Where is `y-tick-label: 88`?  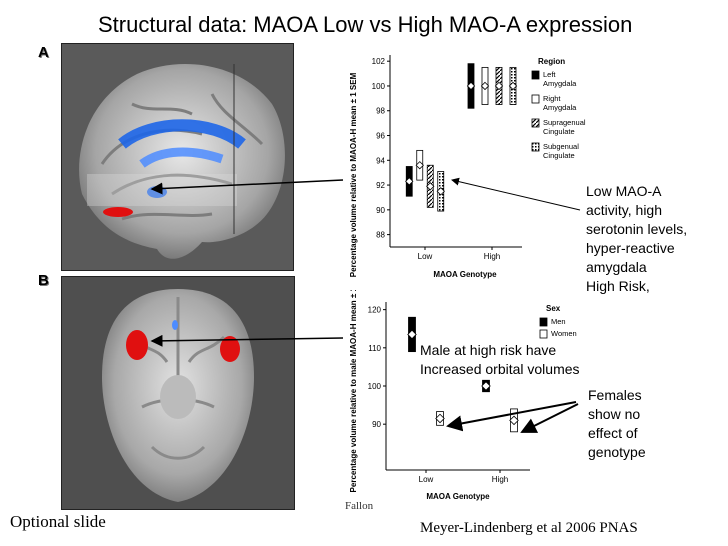 y-tick-label: 88 is located at coordinates (380, 235).